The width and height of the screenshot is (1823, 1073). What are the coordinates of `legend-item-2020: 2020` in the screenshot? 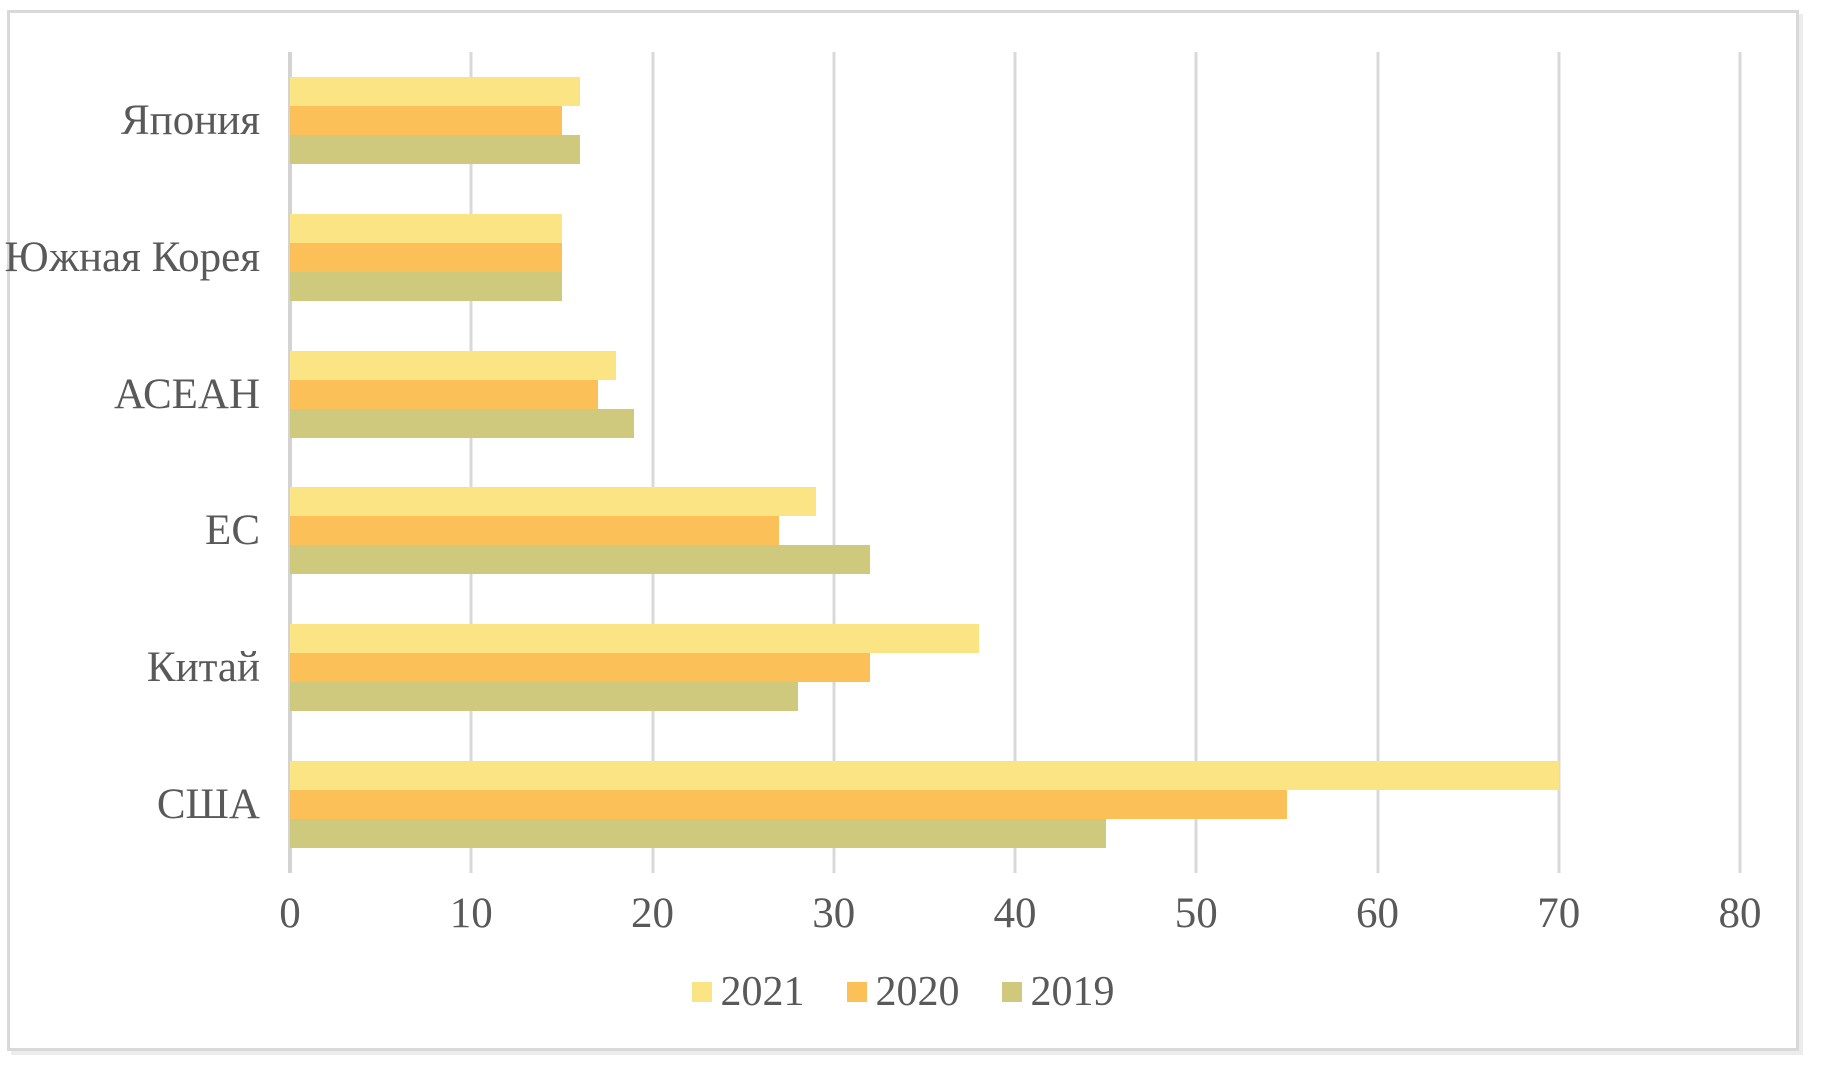 It's located at (903, 992).